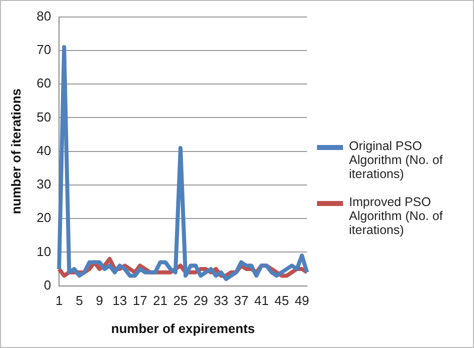 The image size is (474, 348). I want to click on y-axis-title: number of iterations, so click(16, 151).